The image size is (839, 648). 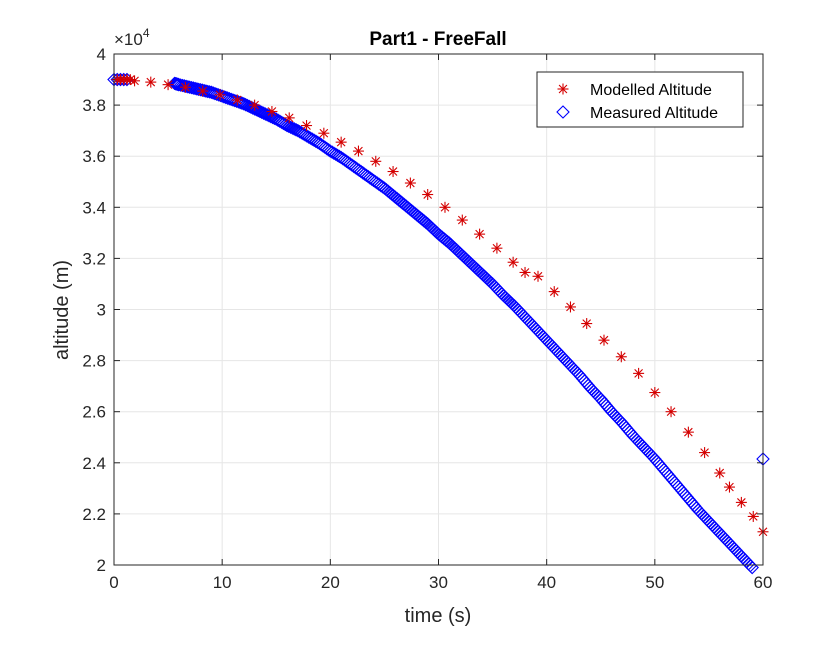 What do you see at coordinates (94, 361) in the screenshot?
I see `y-tick-label: 2.8` at bounding box center [94, 361].